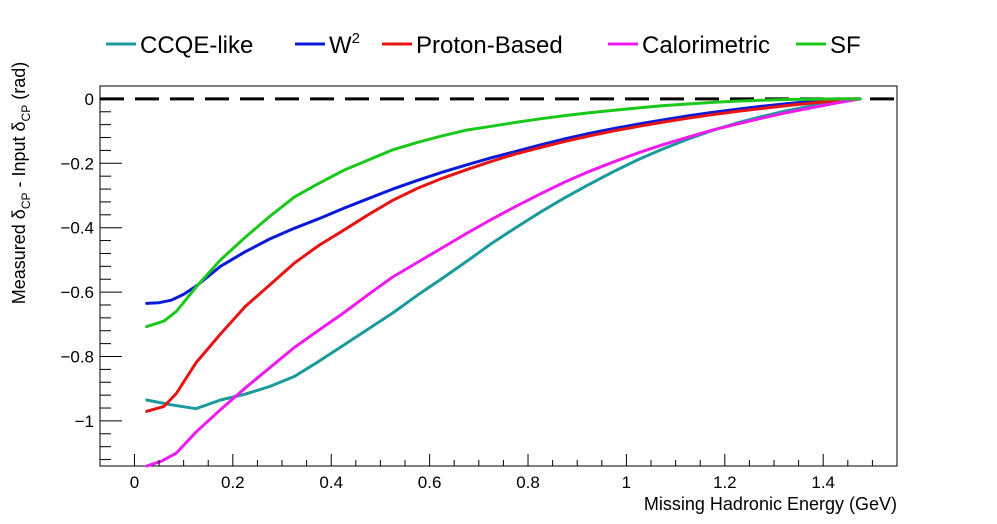  What do you see at coordinates (26, 113) in the screenshot?
I see `y-axis-title-sub2: CP` at bounding box center [26, 113].